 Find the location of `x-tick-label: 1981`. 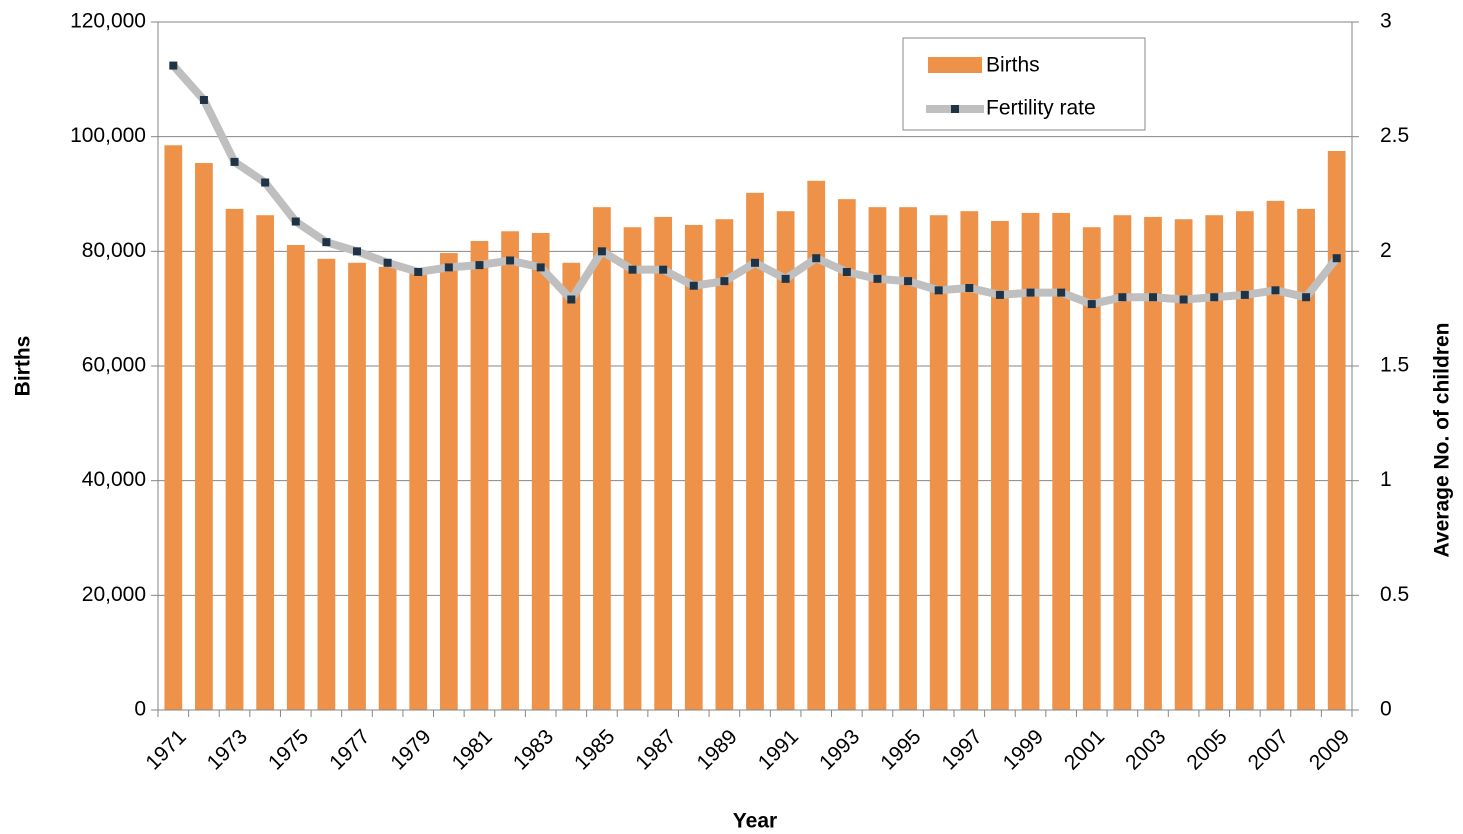

x-tick-label: 1981 is located at coordinates (472, 749).